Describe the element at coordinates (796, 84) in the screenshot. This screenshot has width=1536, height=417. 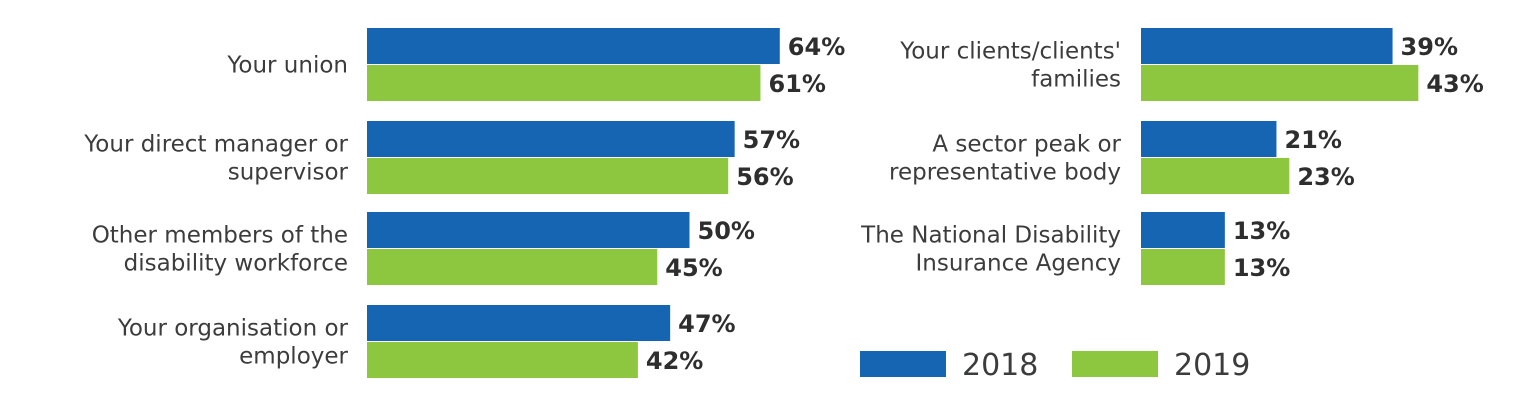
I see `data-label-2019: 61%` at that location.